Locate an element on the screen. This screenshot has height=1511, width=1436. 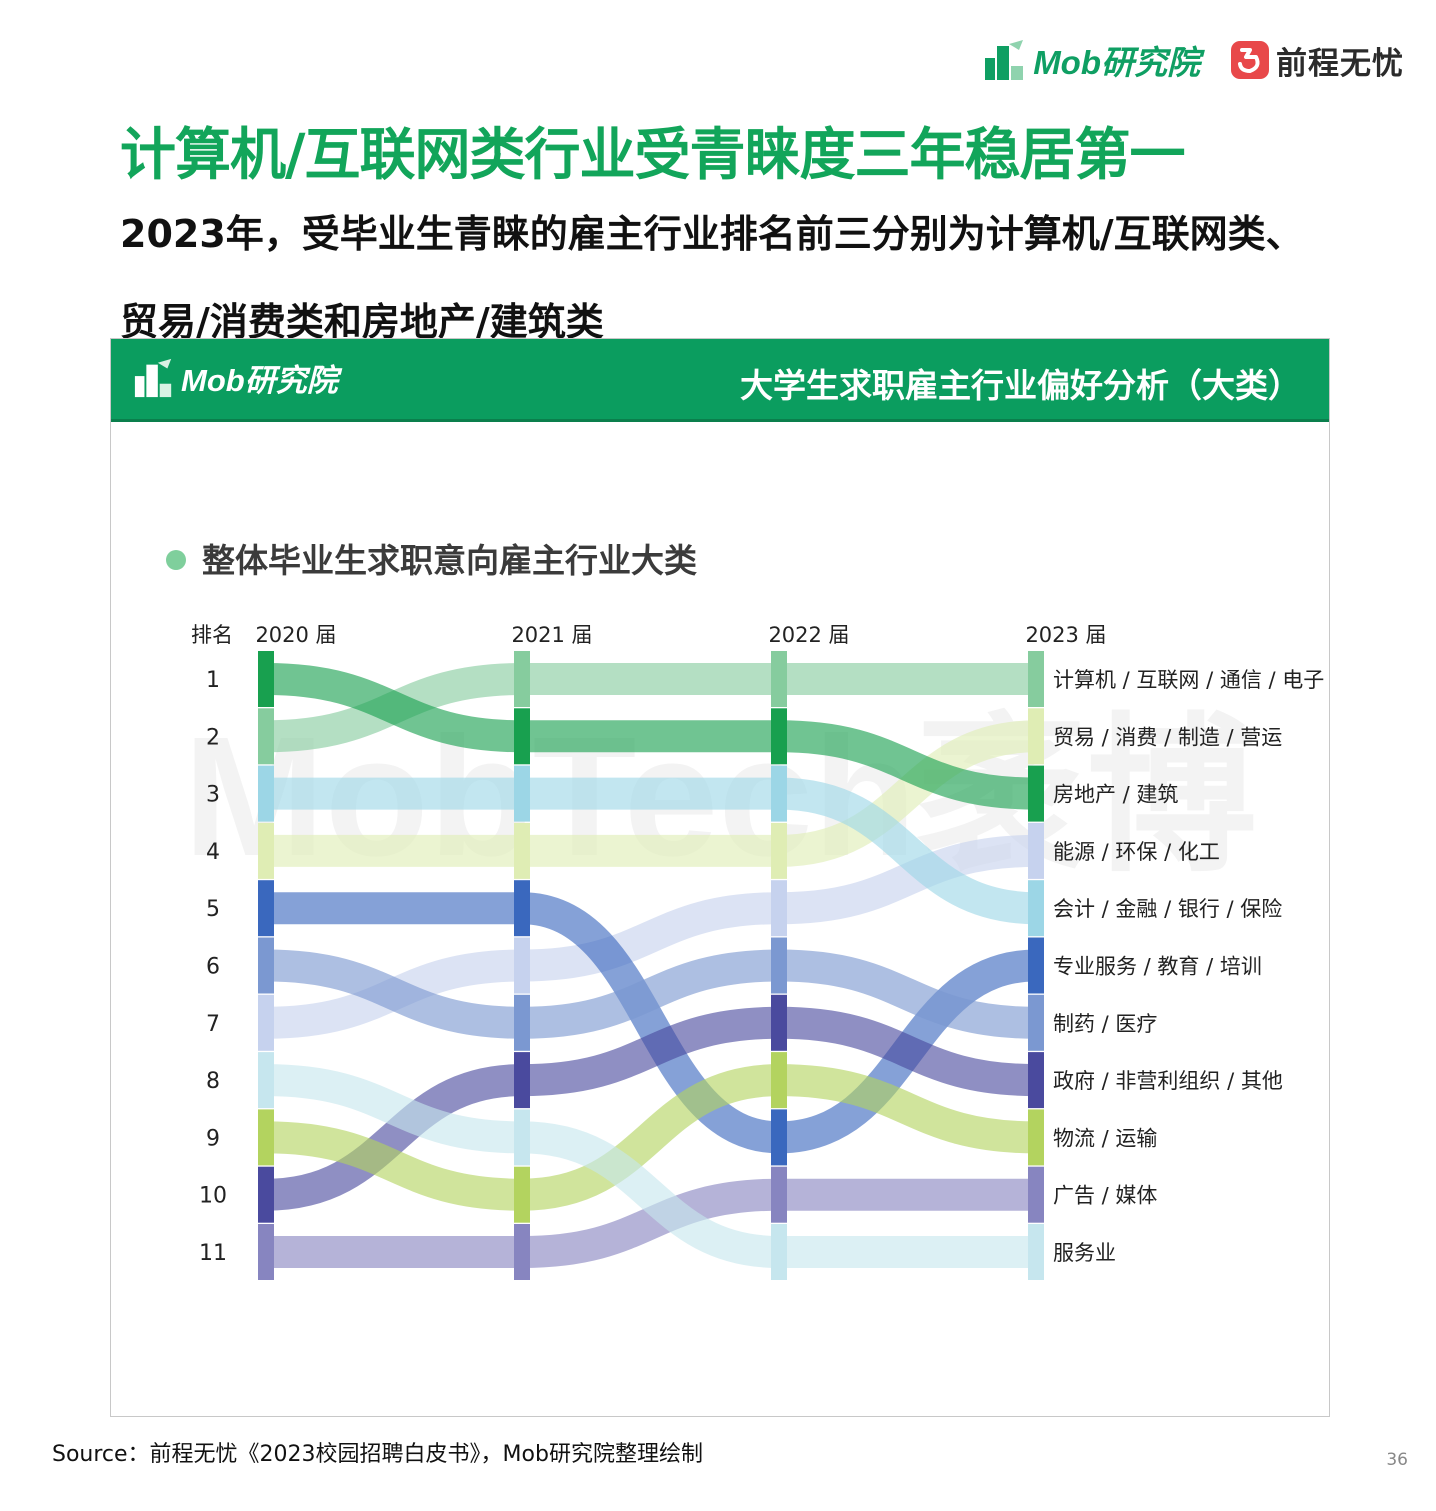
mob-logo: Mob研究院 is located at coordinates (1091, 60).